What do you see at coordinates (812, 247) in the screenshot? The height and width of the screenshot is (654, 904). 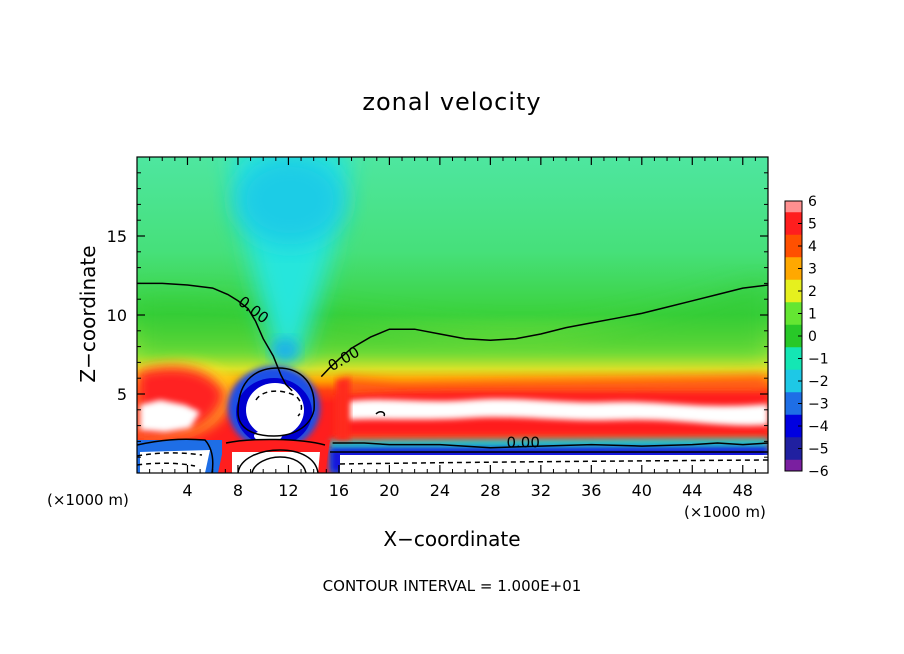 I see `colorbar-label: 4` at bounding box center [812, 247].